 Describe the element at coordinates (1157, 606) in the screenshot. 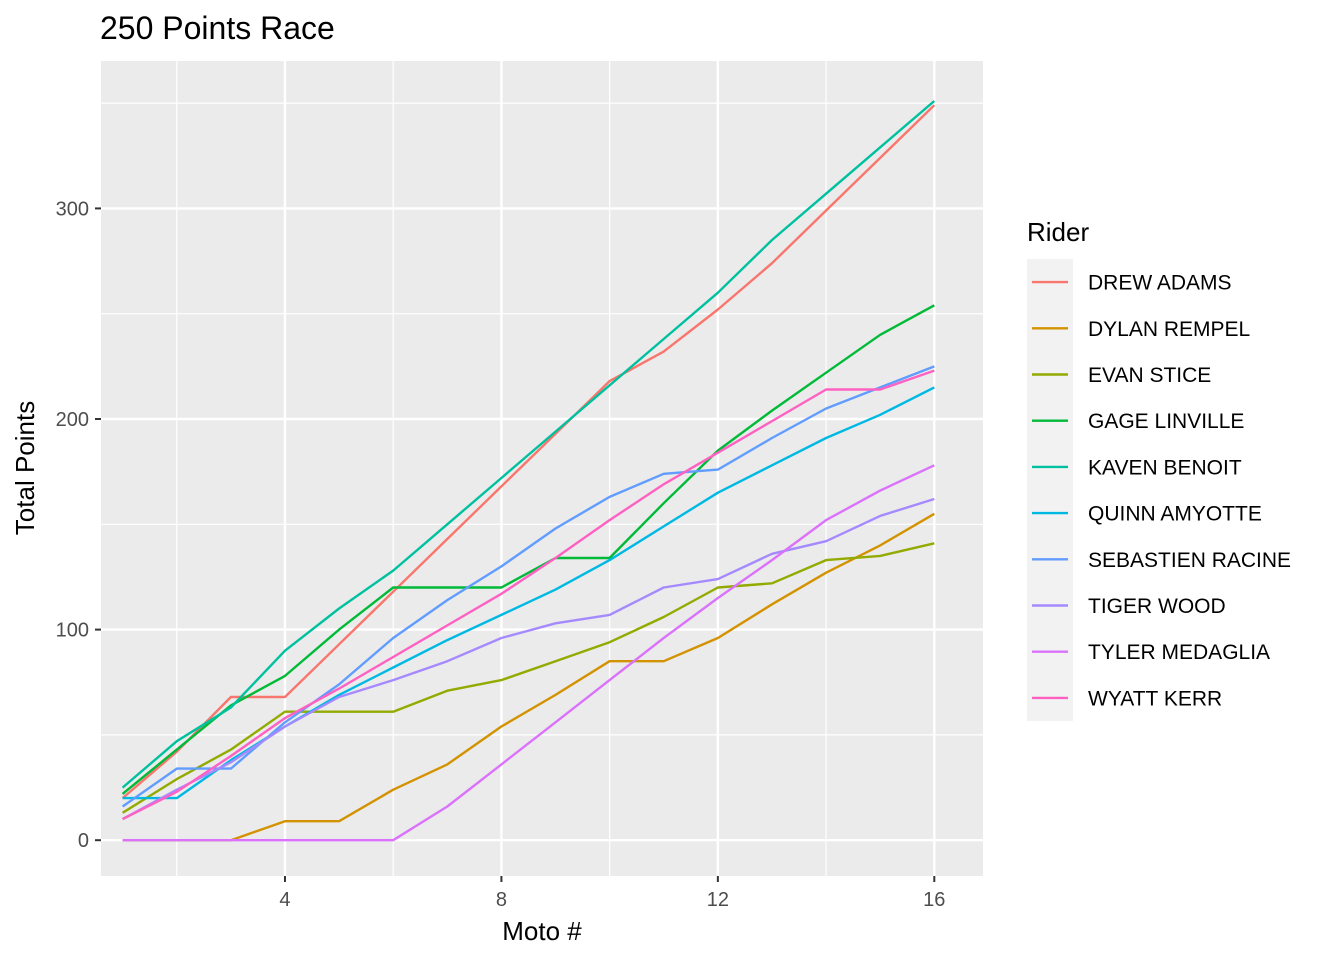

I see `legend-label-7: TIGER WOOD` at that location.